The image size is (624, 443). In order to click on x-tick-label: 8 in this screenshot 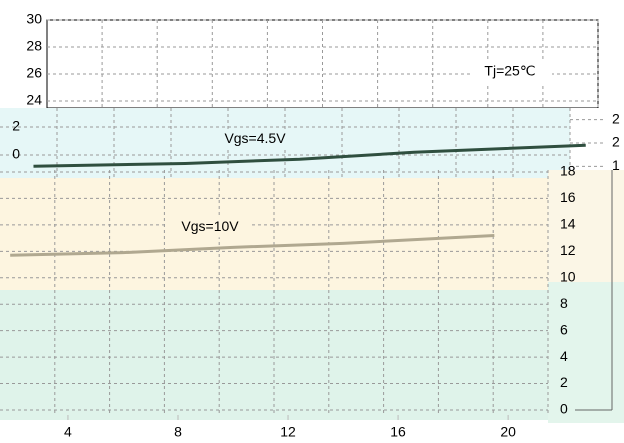, I will do `click(178, 432)`.